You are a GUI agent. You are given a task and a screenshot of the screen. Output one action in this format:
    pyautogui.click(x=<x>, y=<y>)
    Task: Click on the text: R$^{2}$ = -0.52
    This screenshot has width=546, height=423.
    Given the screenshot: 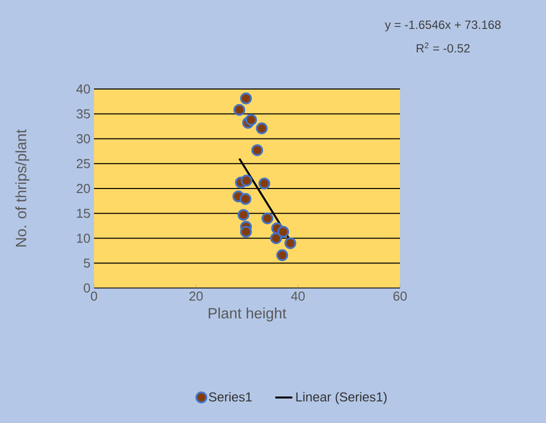 What is the action you would take?
    pyautogui.click(x=443, y=47)
    